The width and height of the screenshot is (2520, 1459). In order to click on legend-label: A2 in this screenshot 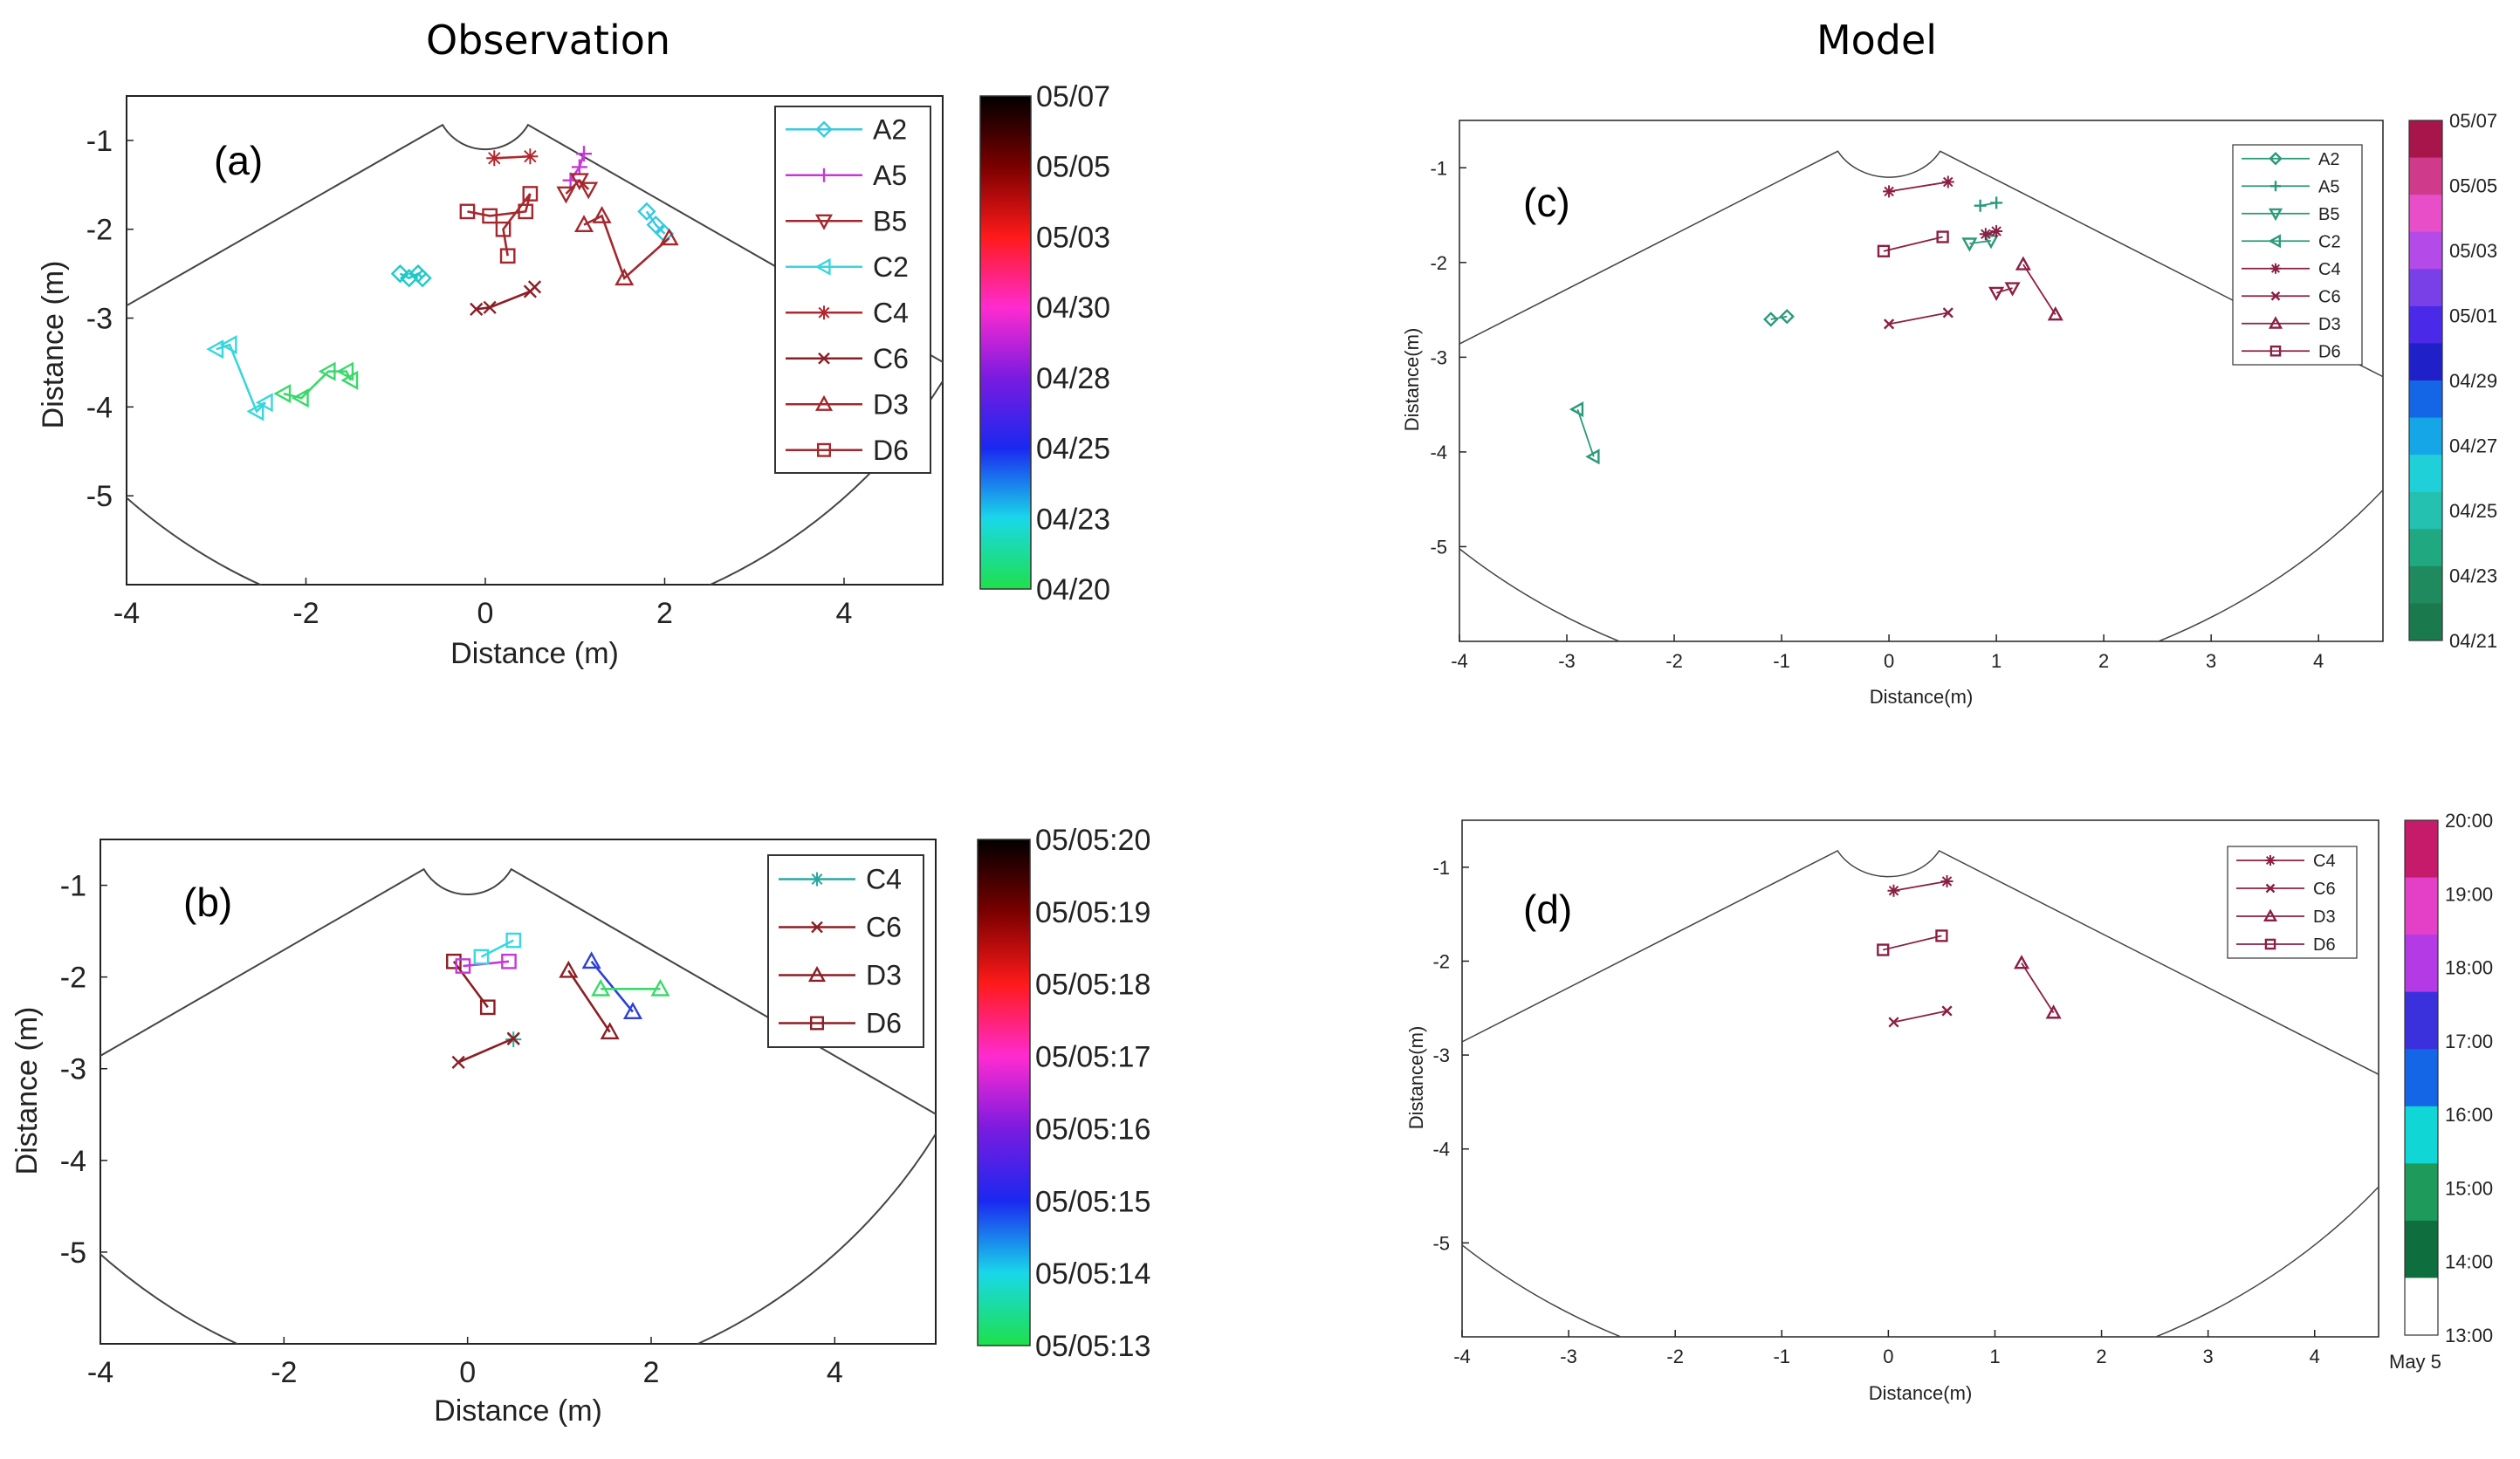, I will do `click(2328, 159)`.